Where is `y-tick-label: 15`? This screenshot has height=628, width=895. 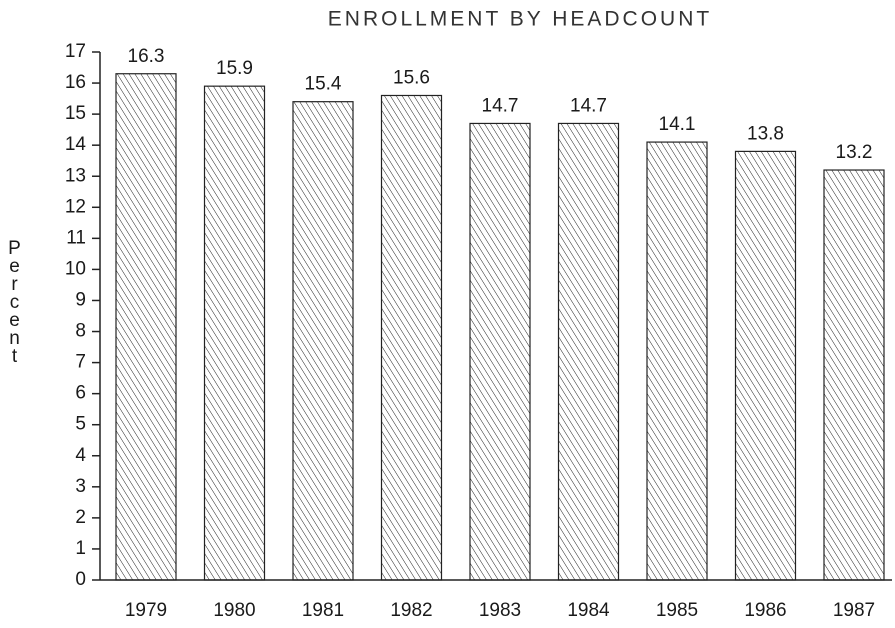
y-tick-label: 15 is located at coordinates (75, 113).